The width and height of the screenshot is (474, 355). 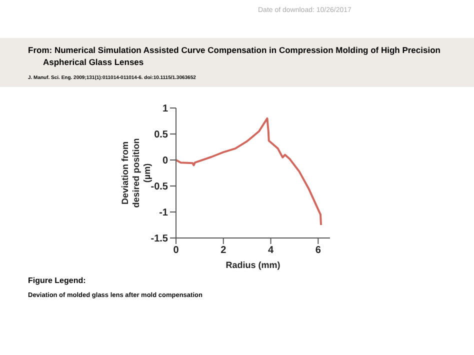 I want to click on text: Figure Legend:, so click(x=57, y=280).